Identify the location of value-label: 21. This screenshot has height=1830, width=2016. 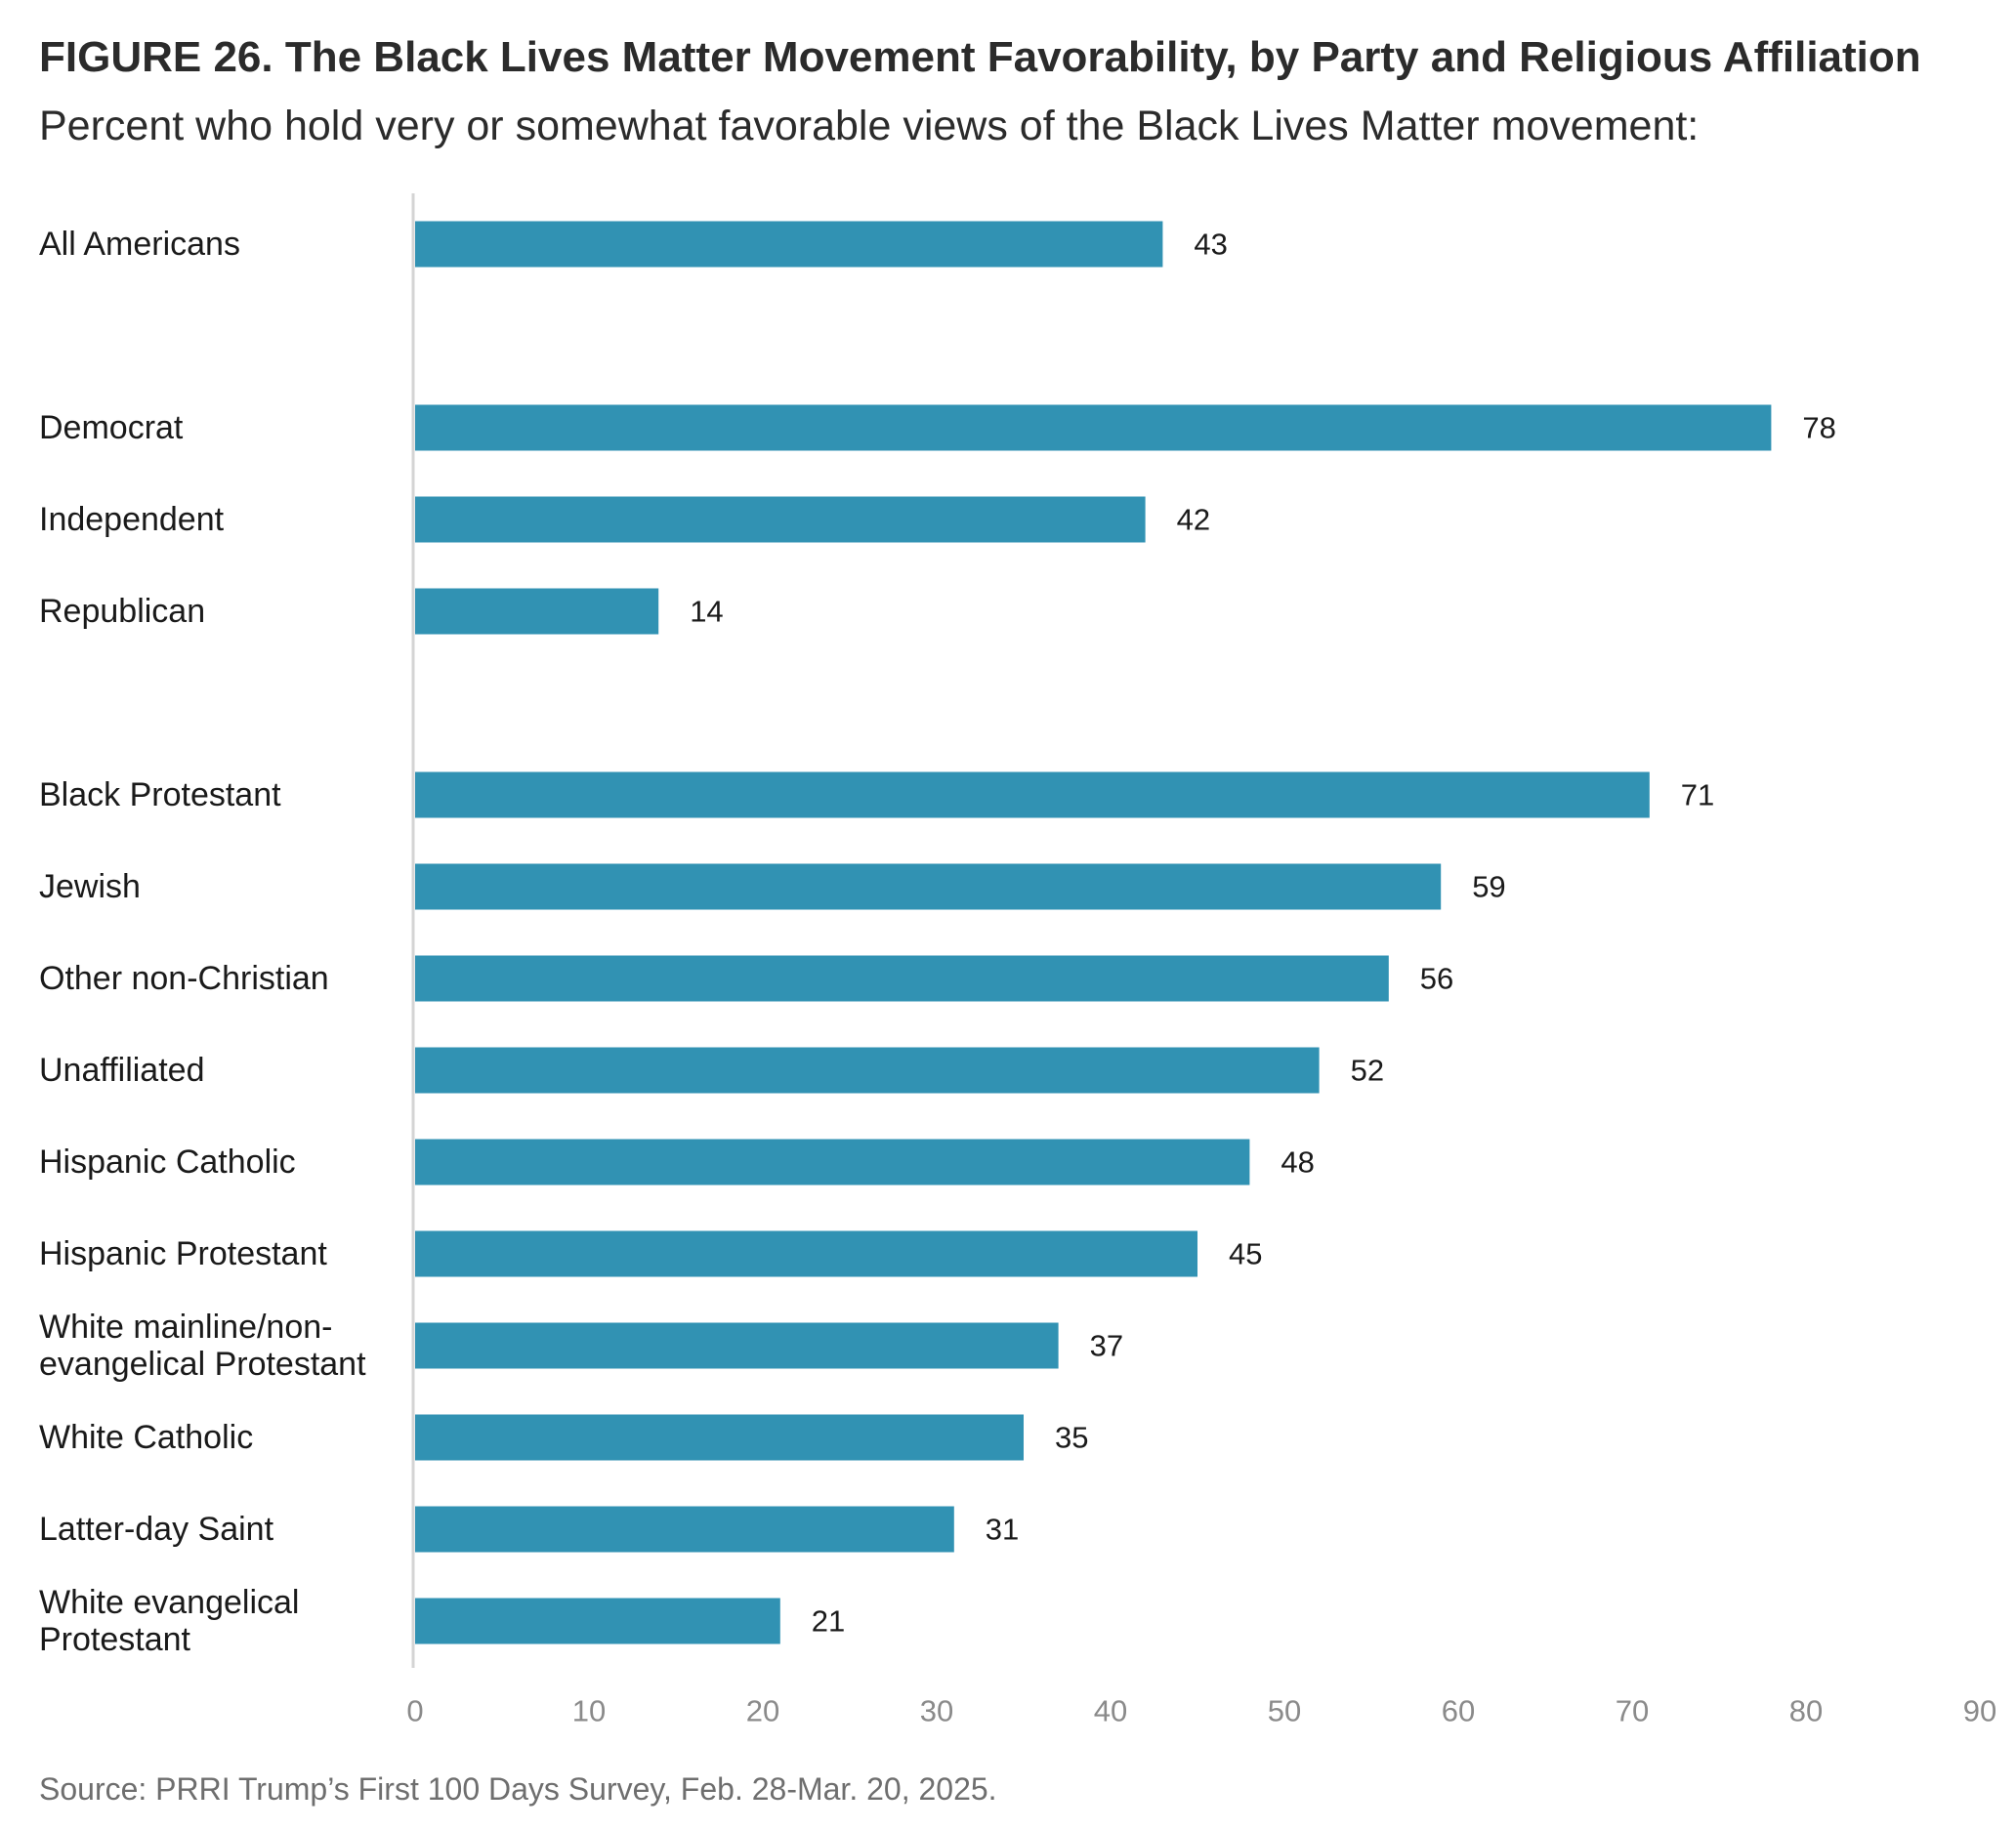
(828, 1621).